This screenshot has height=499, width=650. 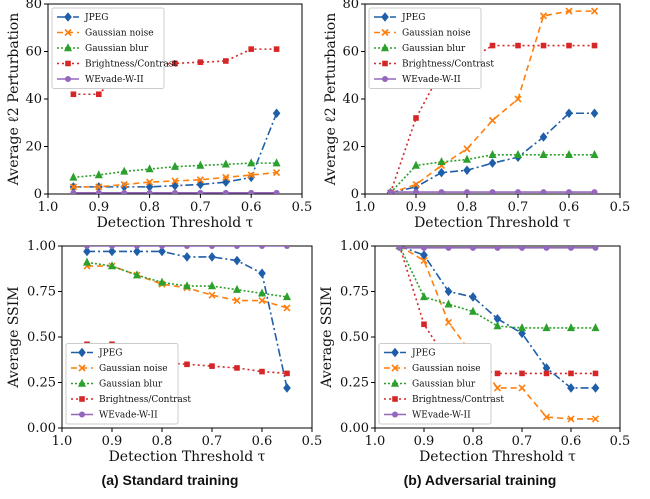 I want to click on legend-label: Brightness/Contrast, so click(x=458, y=400).